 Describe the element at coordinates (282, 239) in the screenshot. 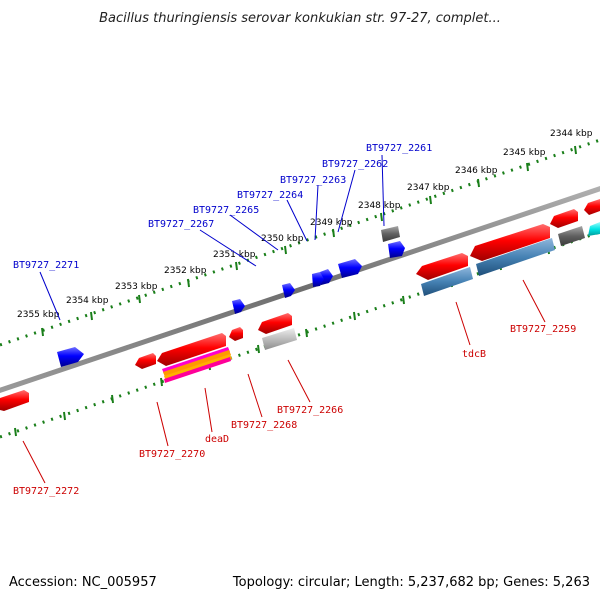

I see `scale-label-2350: 2350 kbp` at that location.